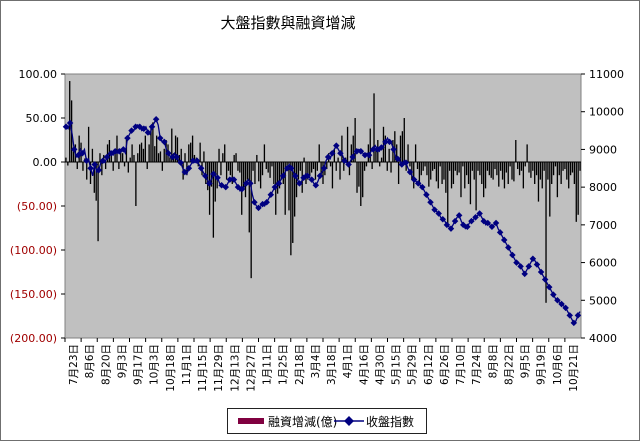 The image size is (640, 441). What do you see at coordinates (542, 364) in the screenshot?
I see `x-tick-label: 9月19日` at bounding box center [542, 364].